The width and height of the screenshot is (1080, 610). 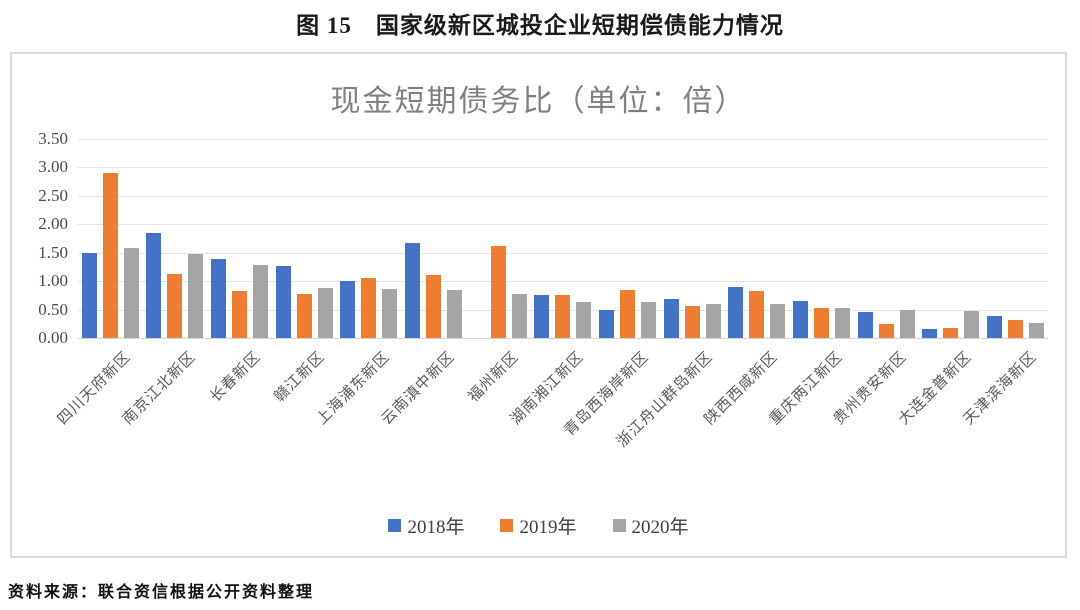 I want to click on legend-label: 2020年, so click(x=660, y=527).